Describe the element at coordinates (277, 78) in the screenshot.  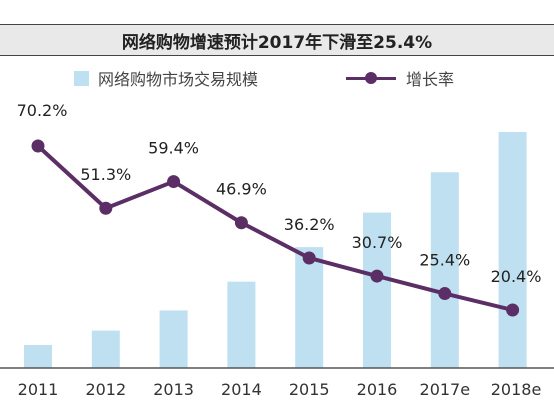
I see `legend: 网络购物市场交易规模 增长率` at that location.